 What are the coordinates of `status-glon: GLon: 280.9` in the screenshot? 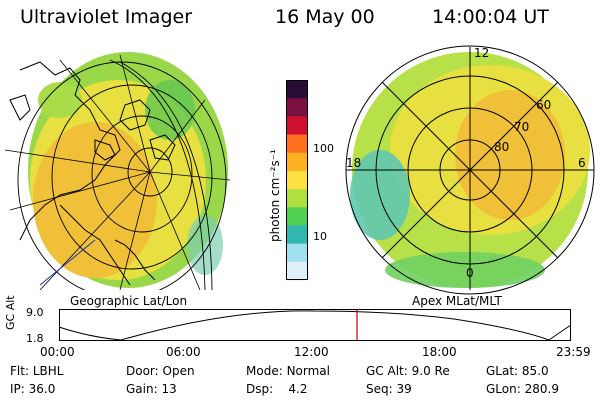 It's located at (522, 389).